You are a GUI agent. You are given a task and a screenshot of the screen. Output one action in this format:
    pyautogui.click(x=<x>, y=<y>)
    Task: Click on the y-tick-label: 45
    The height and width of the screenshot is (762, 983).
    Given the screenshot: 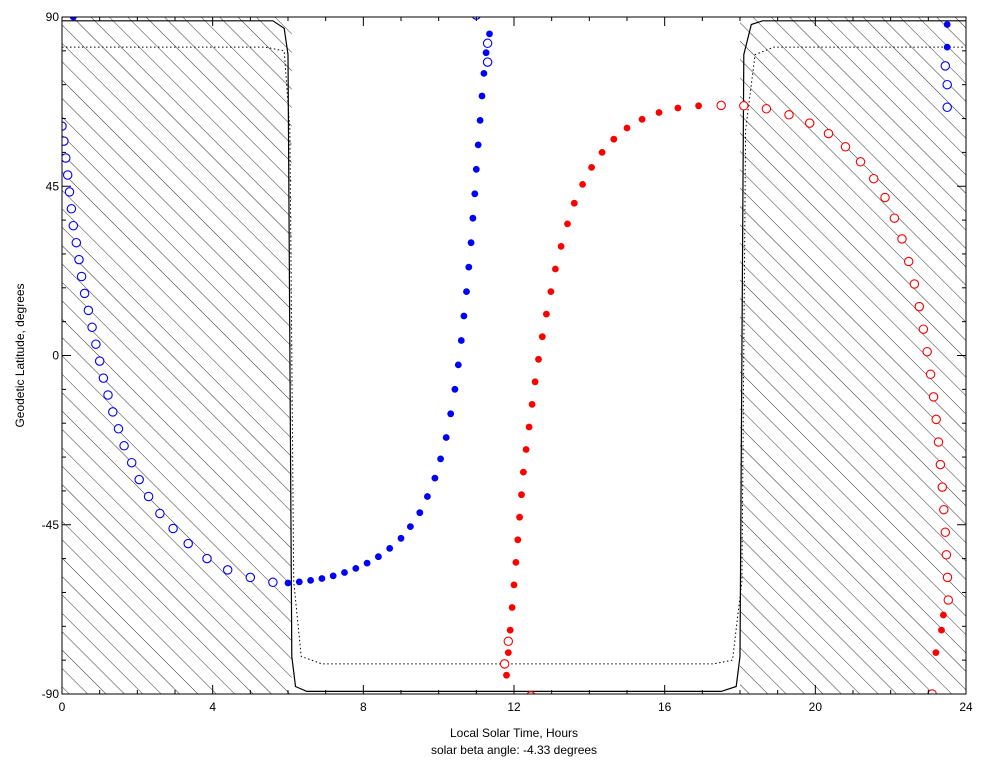 What is the action you would take?
    pyautogui.click(x=53, y=186)
    